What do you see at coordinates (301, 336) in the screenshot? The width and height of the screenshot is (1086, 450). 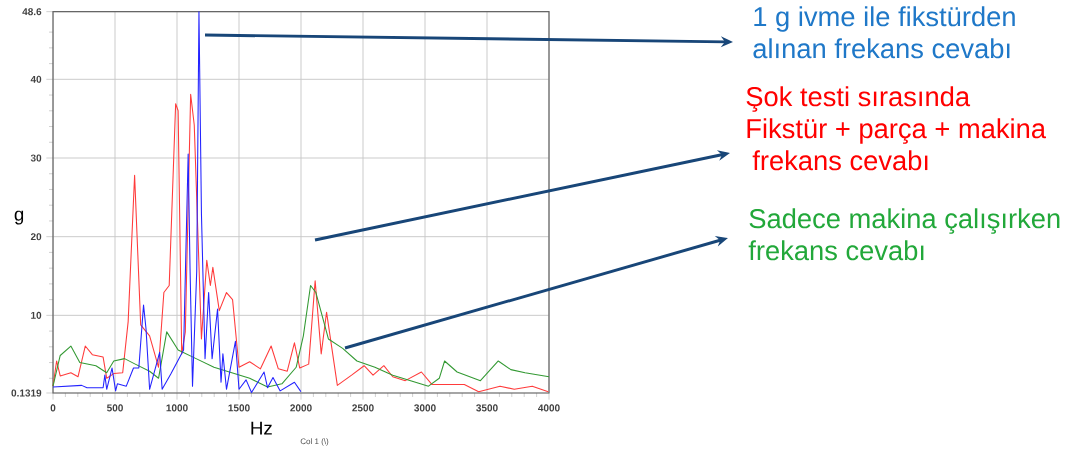 I see `line-series` at bounding box center [301, 336].